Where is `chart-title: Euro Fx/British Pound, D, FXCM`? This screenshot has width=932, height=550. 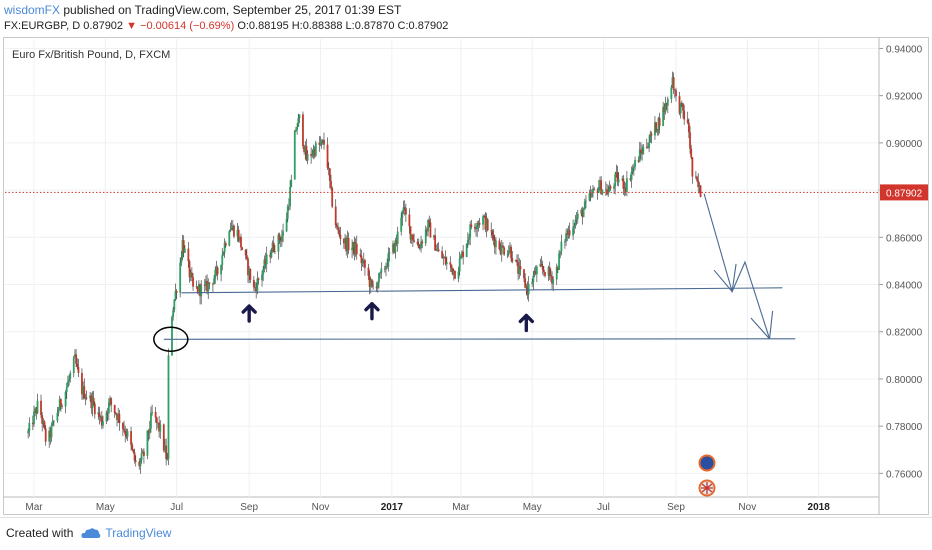 chart-title: Euro Fx/British Pound, D, FXCM is located at coordinates (91, 55).